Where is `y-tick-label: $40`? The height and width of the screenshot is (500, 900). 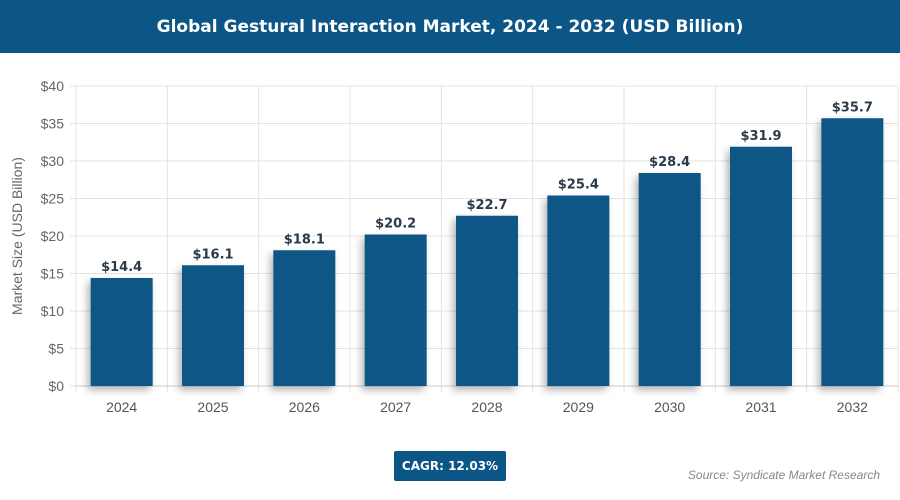
y-tick-label: $40 is located at coordinates (53, 86).